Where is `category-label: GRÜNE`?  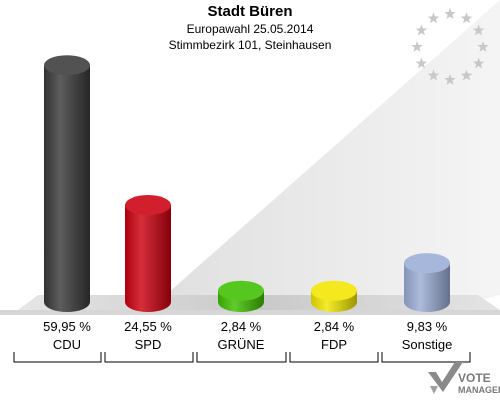
category-label: GRÜNE is located at coordinates (241, 344).